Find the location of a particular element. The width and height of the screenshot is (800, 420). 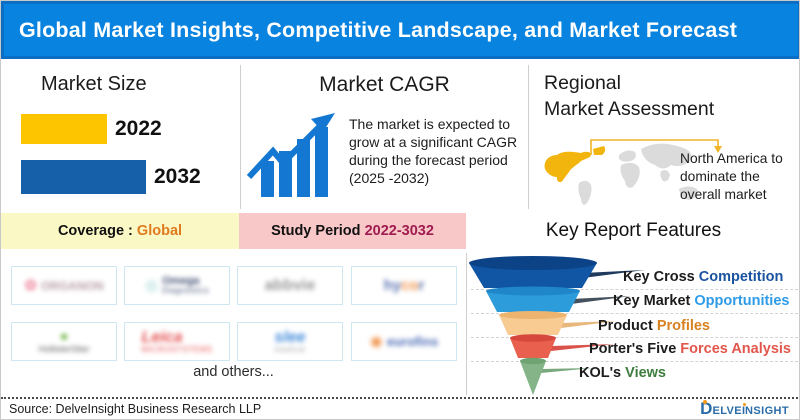

omega-diagnostics-logo-icon: ◎ is located at coordinates (152, 285).